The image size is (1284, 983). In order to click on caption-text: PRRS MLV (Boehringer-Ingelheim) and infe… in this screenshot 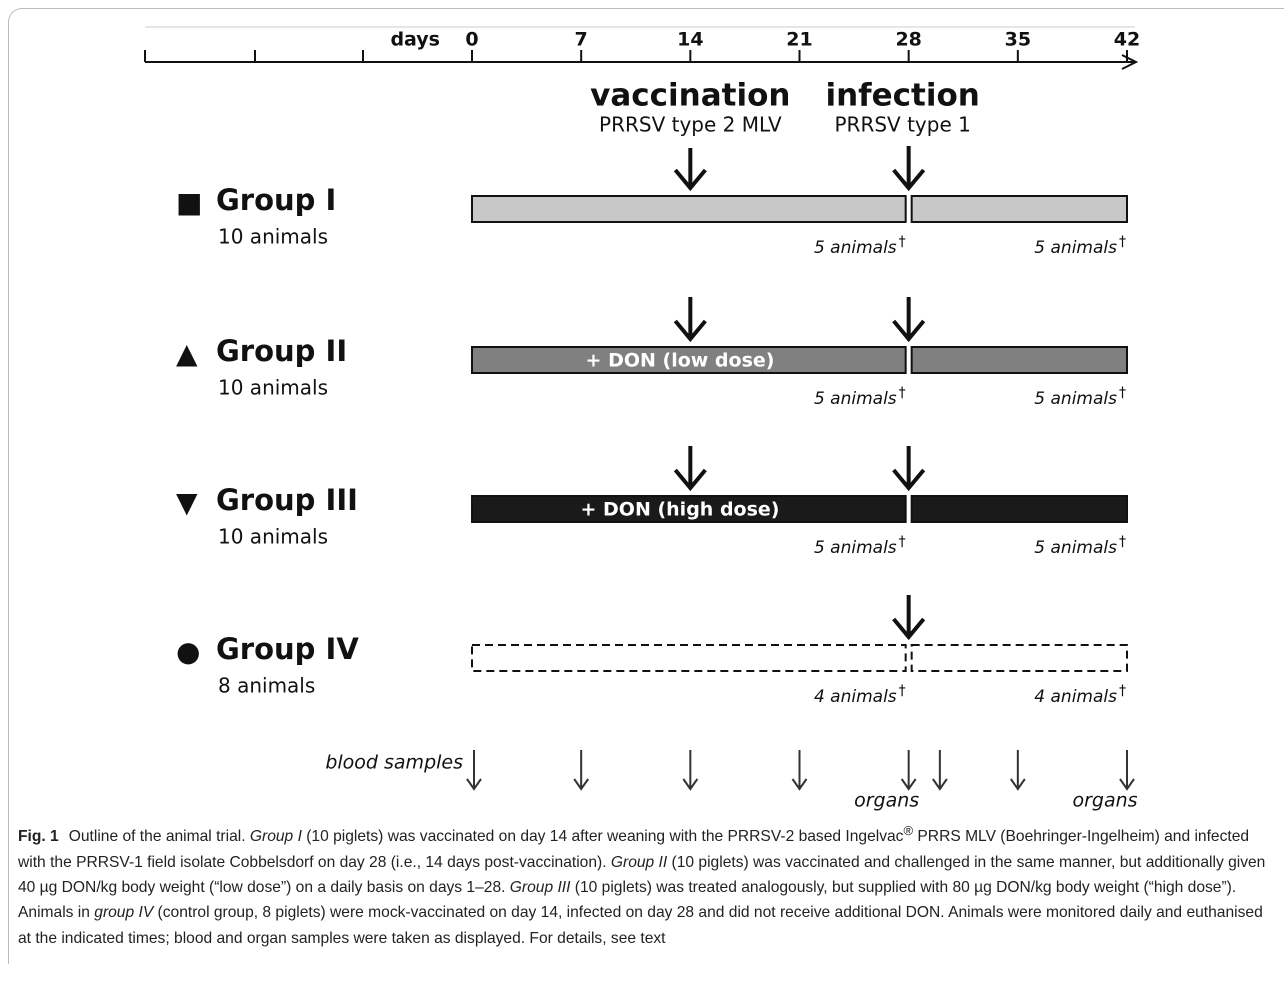, I will do `click(634, 849)`.